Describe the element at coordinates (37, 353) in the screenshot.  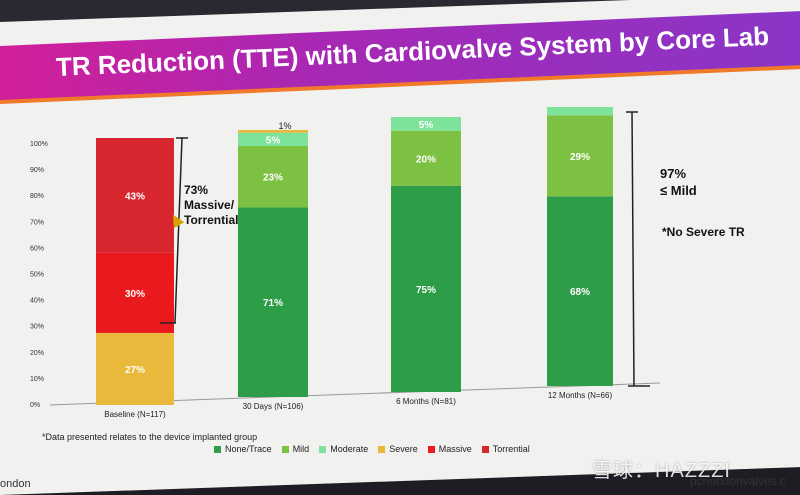
I see `y-tick-label: 20%` at that location.